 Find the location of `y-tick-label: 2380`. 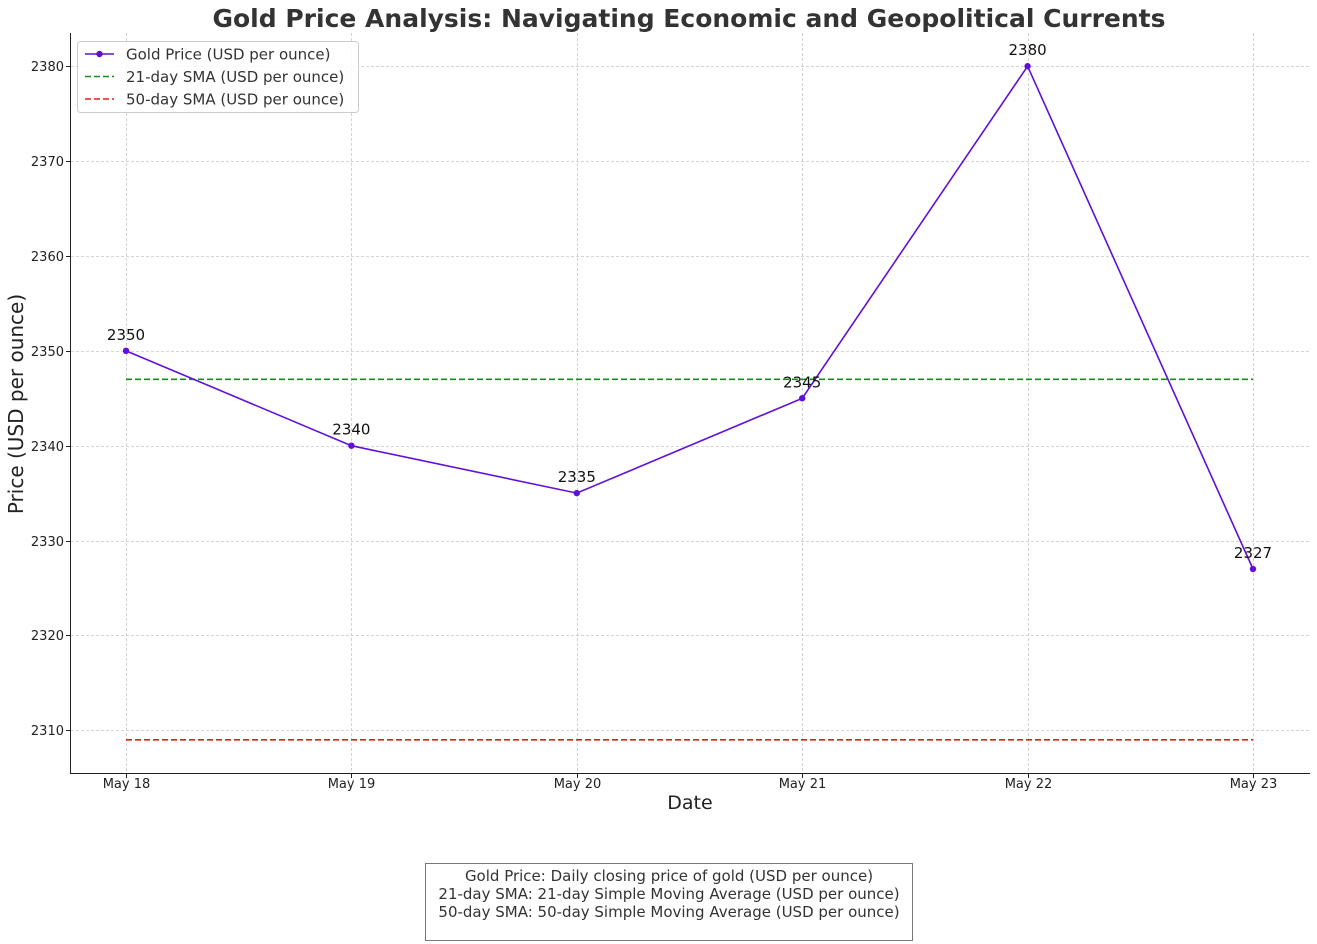

y-tick-label: 2380 is located at coordinates (47, 67).